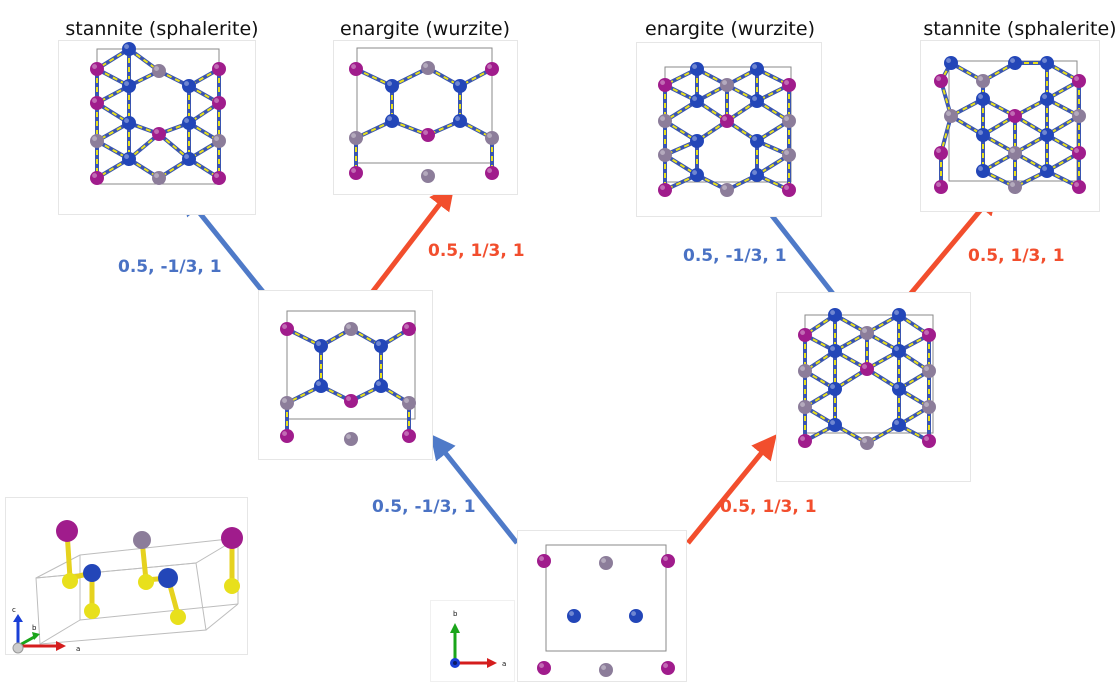 Image resolution: width=1120 pixels, height=686 pixels. I want to click on atoms, so click(606, 615).